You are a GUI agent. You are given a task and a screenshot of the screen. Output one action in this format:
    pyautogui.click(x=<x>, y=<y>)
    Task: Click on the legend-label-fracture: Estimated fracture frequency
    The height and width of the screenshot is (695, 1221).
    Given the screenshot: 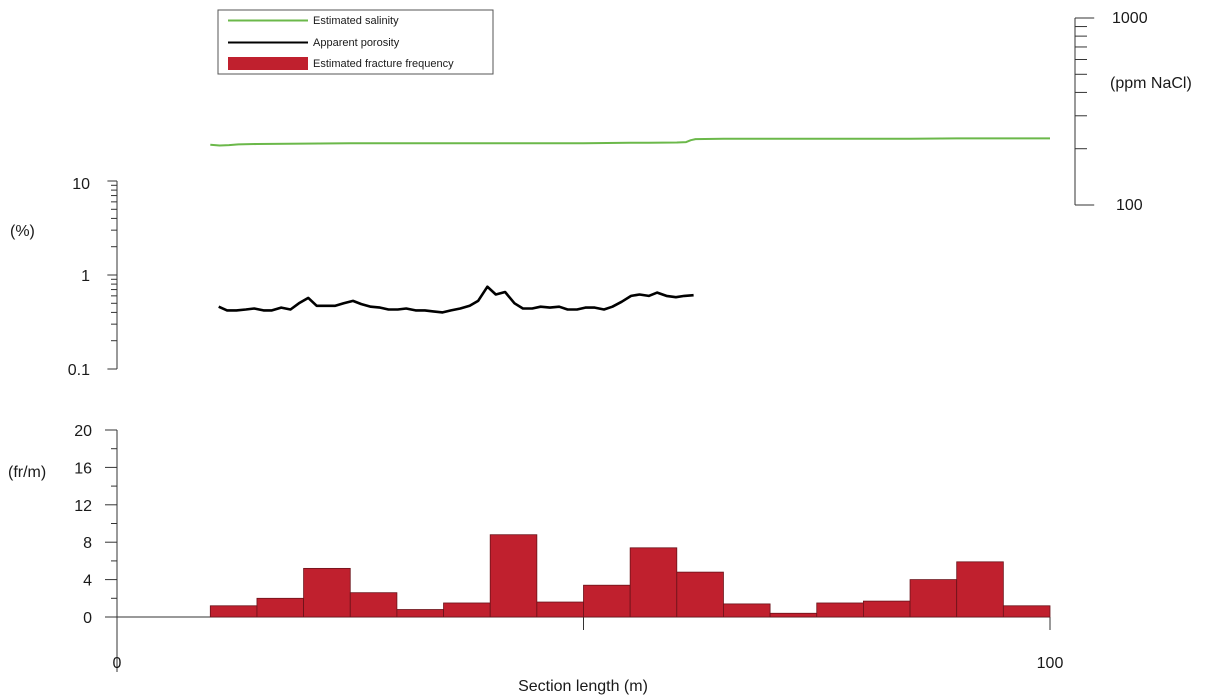 What is the action you would take?
    pyautogui.click(x=383, y=64)
    